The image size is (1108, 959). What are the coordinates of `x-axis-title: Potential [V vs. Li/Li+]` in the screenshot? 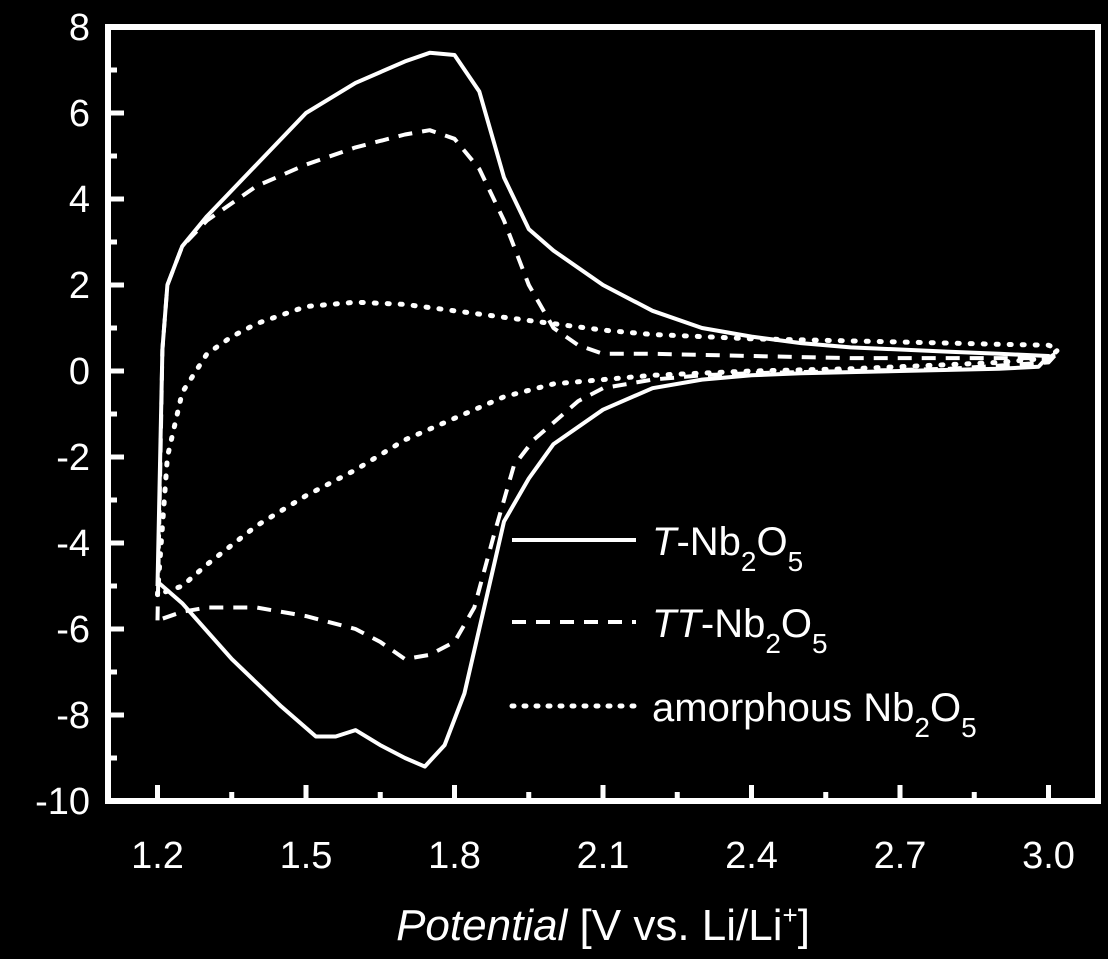 It's located at (603, 925).